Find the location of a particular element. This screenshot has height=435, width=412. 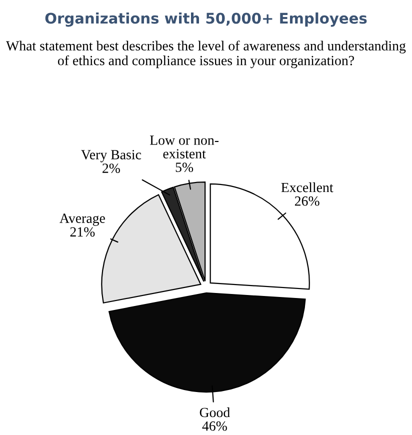

slice-label: Low or non- existent is located at coordinates (184, 147).